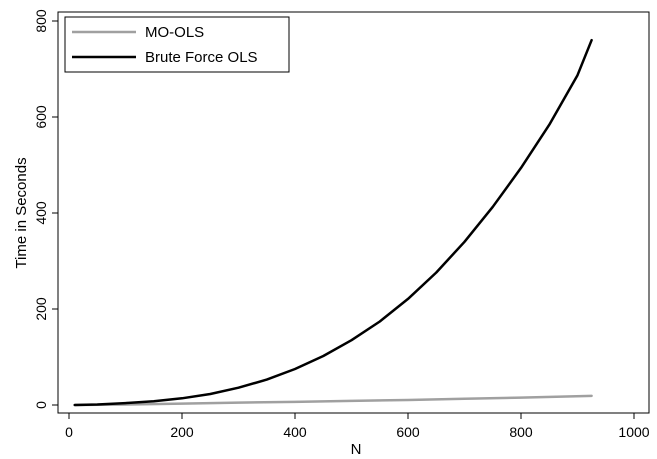 The image size is (657, 459). Describe the element at coordinates (201, 57) in the screenshot. I see `legend-label-brute-force-ols: Brute Force OLS` at that location.